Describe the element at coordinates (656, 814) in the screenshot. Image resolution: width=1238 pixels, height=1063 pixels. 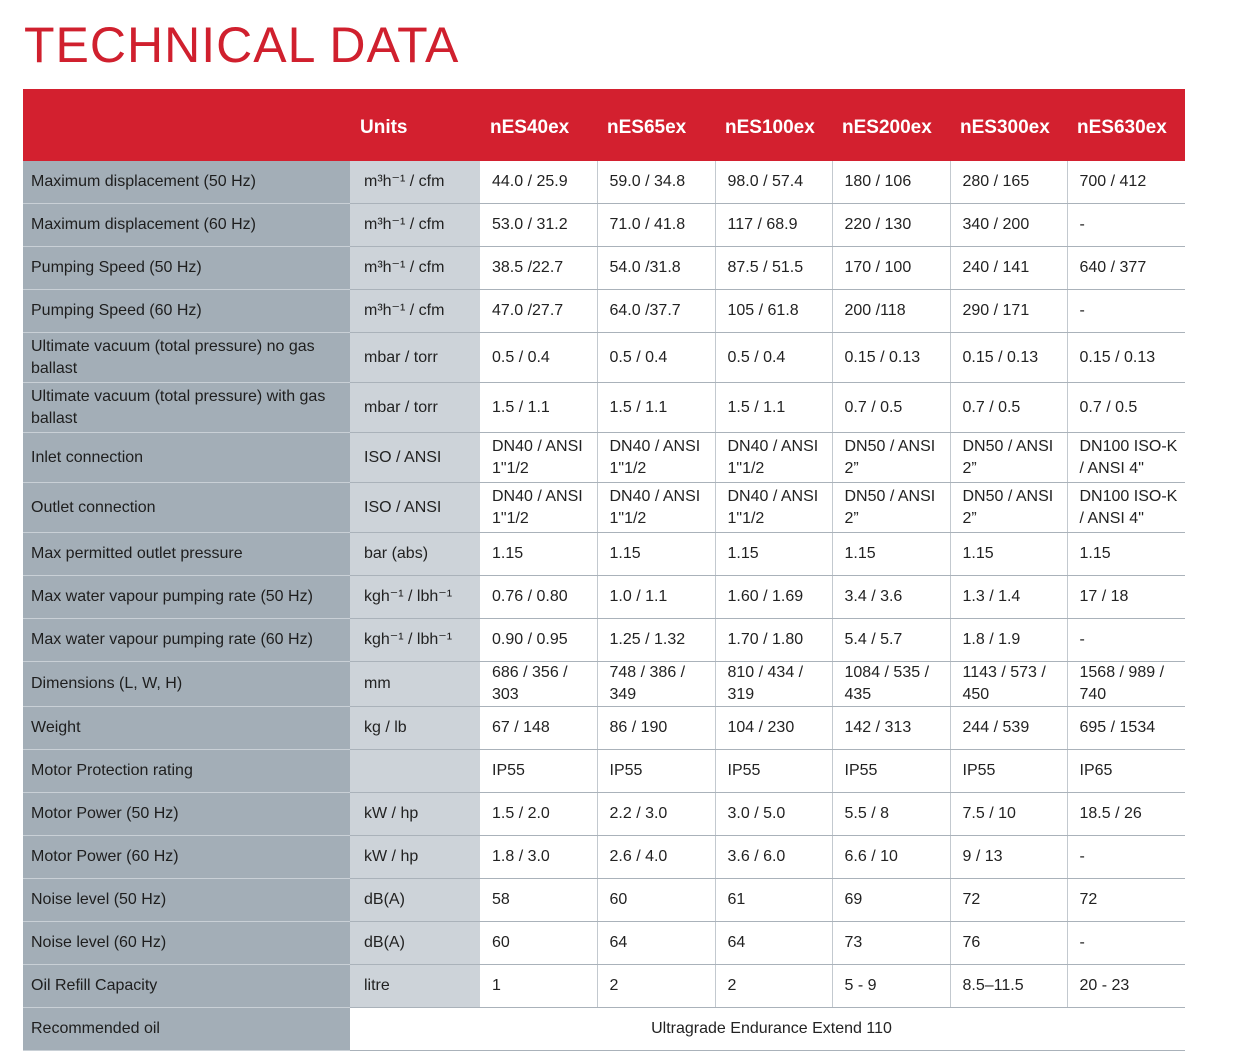
I see `value-cell: 2.2 / 3.0` at that location.